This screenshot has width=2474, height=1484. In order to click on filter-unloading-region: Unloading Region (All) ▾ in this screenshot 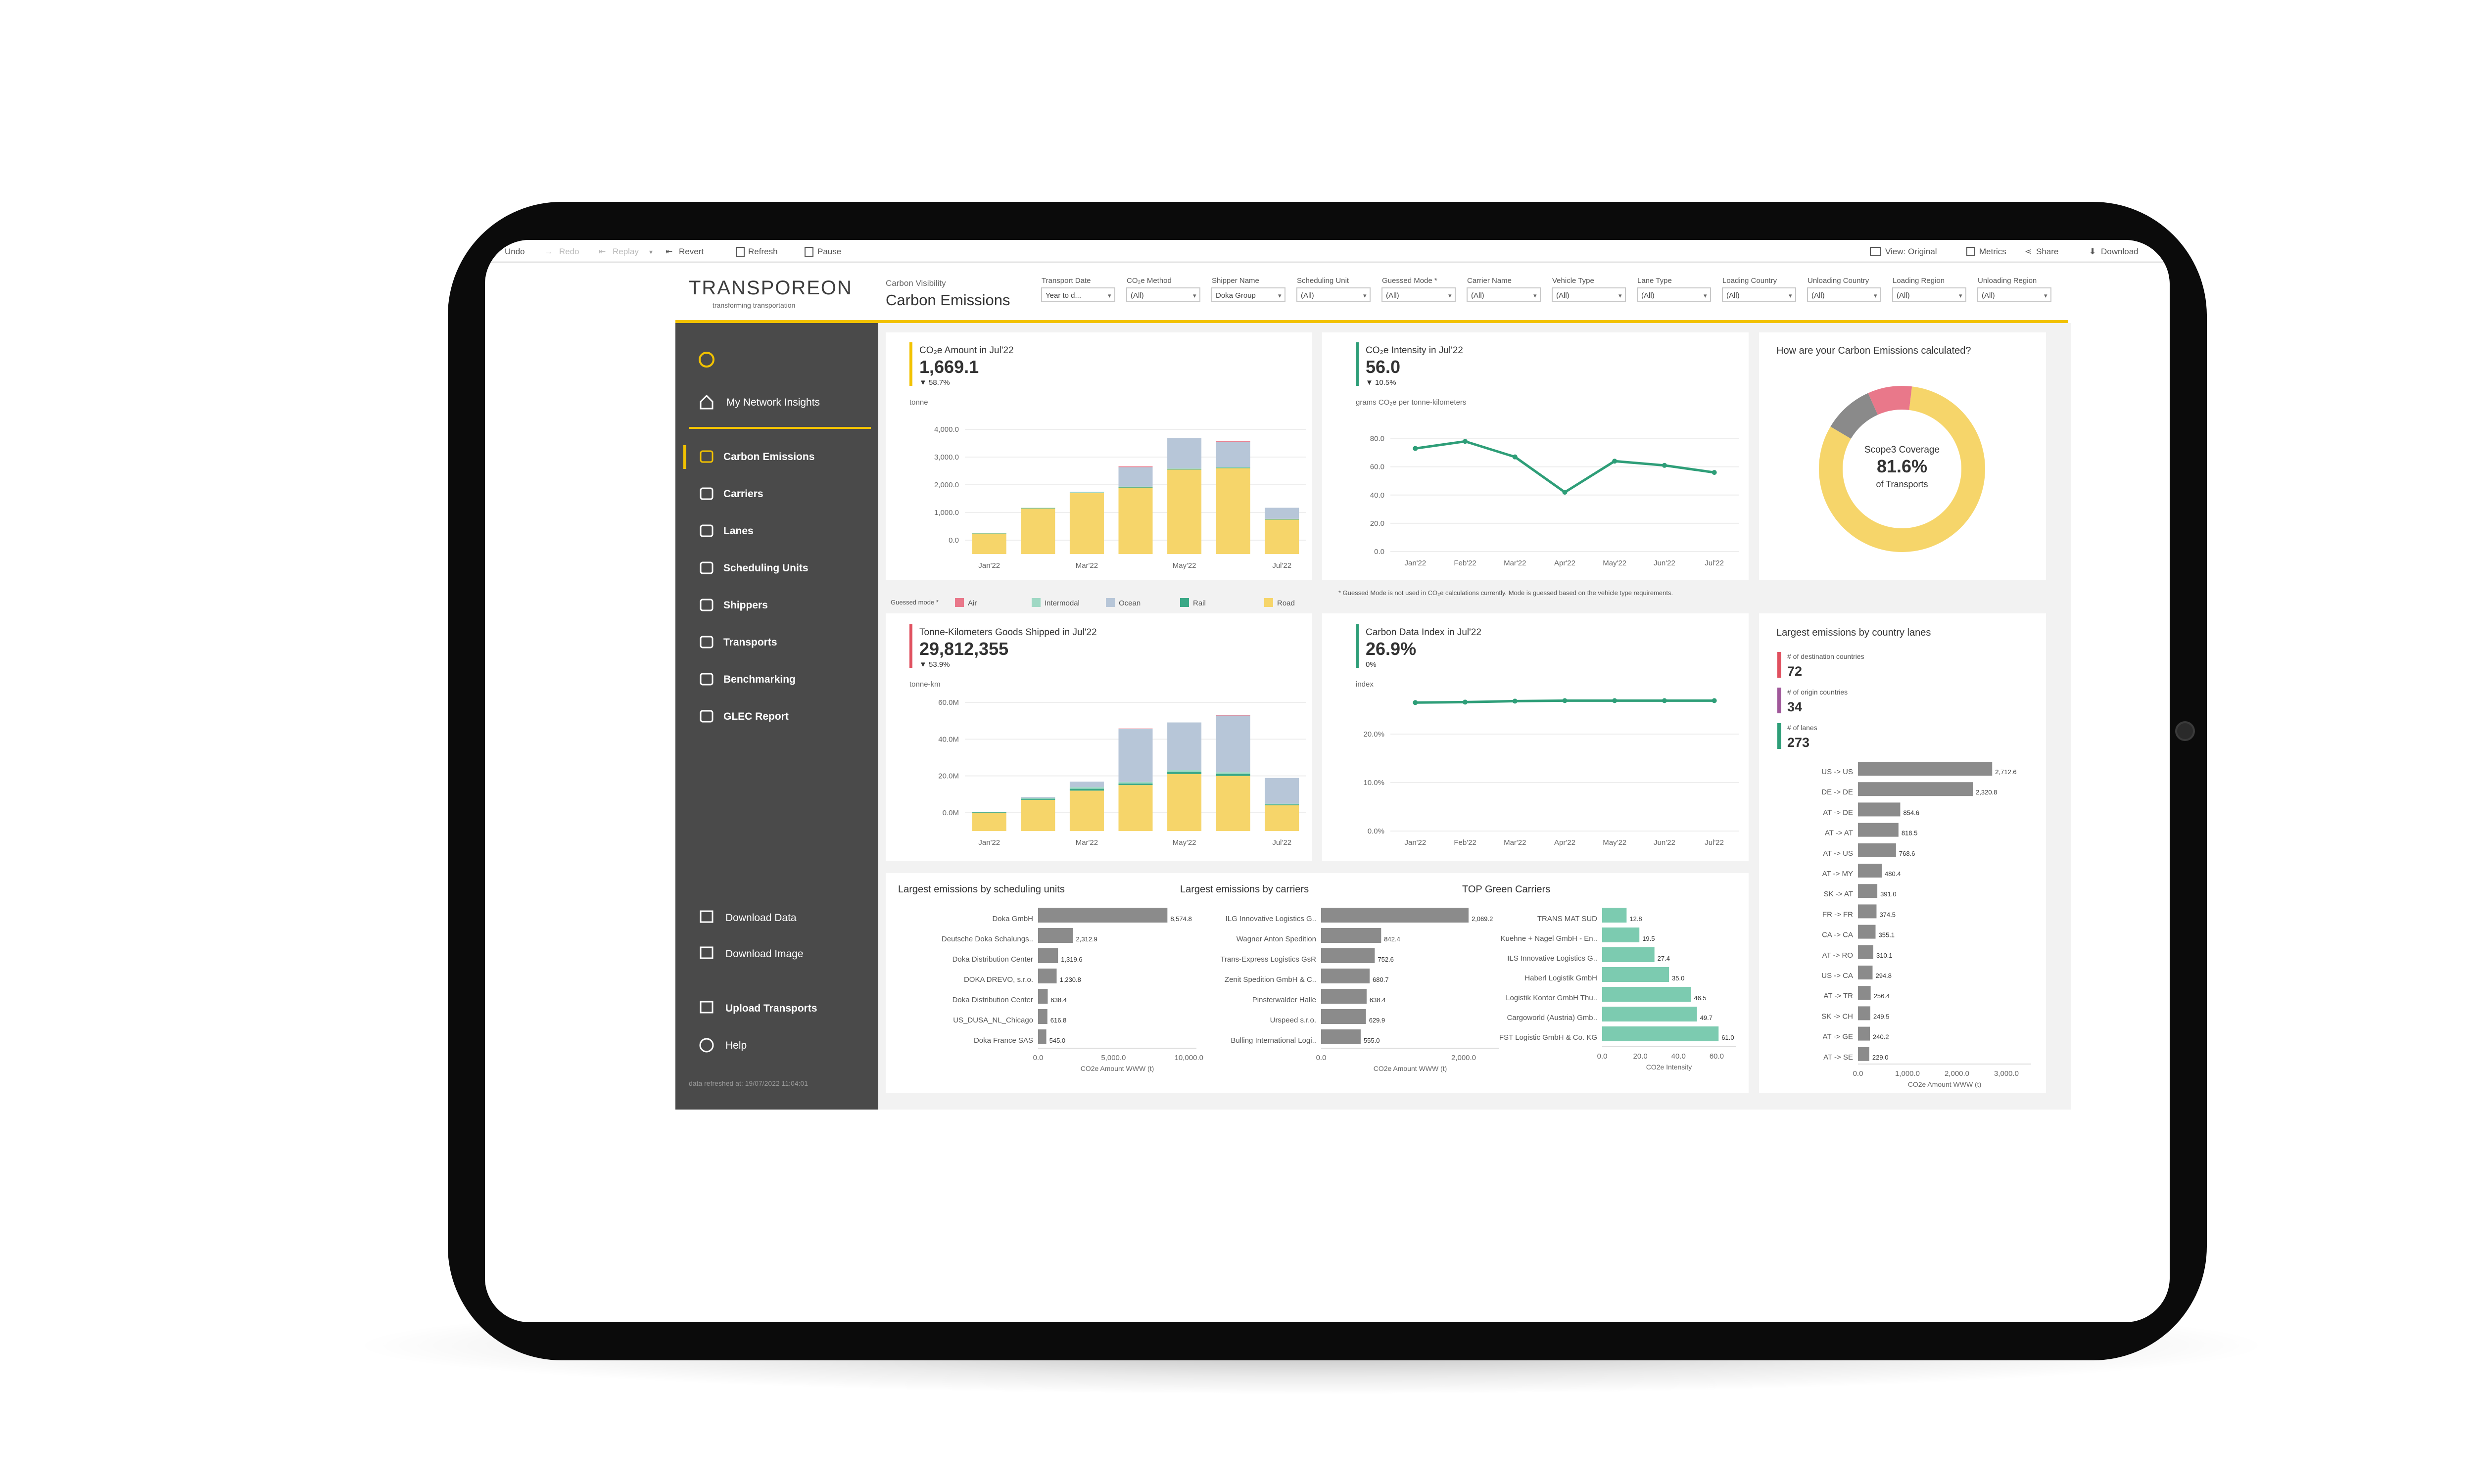, I will do `click(2014, 289)`.